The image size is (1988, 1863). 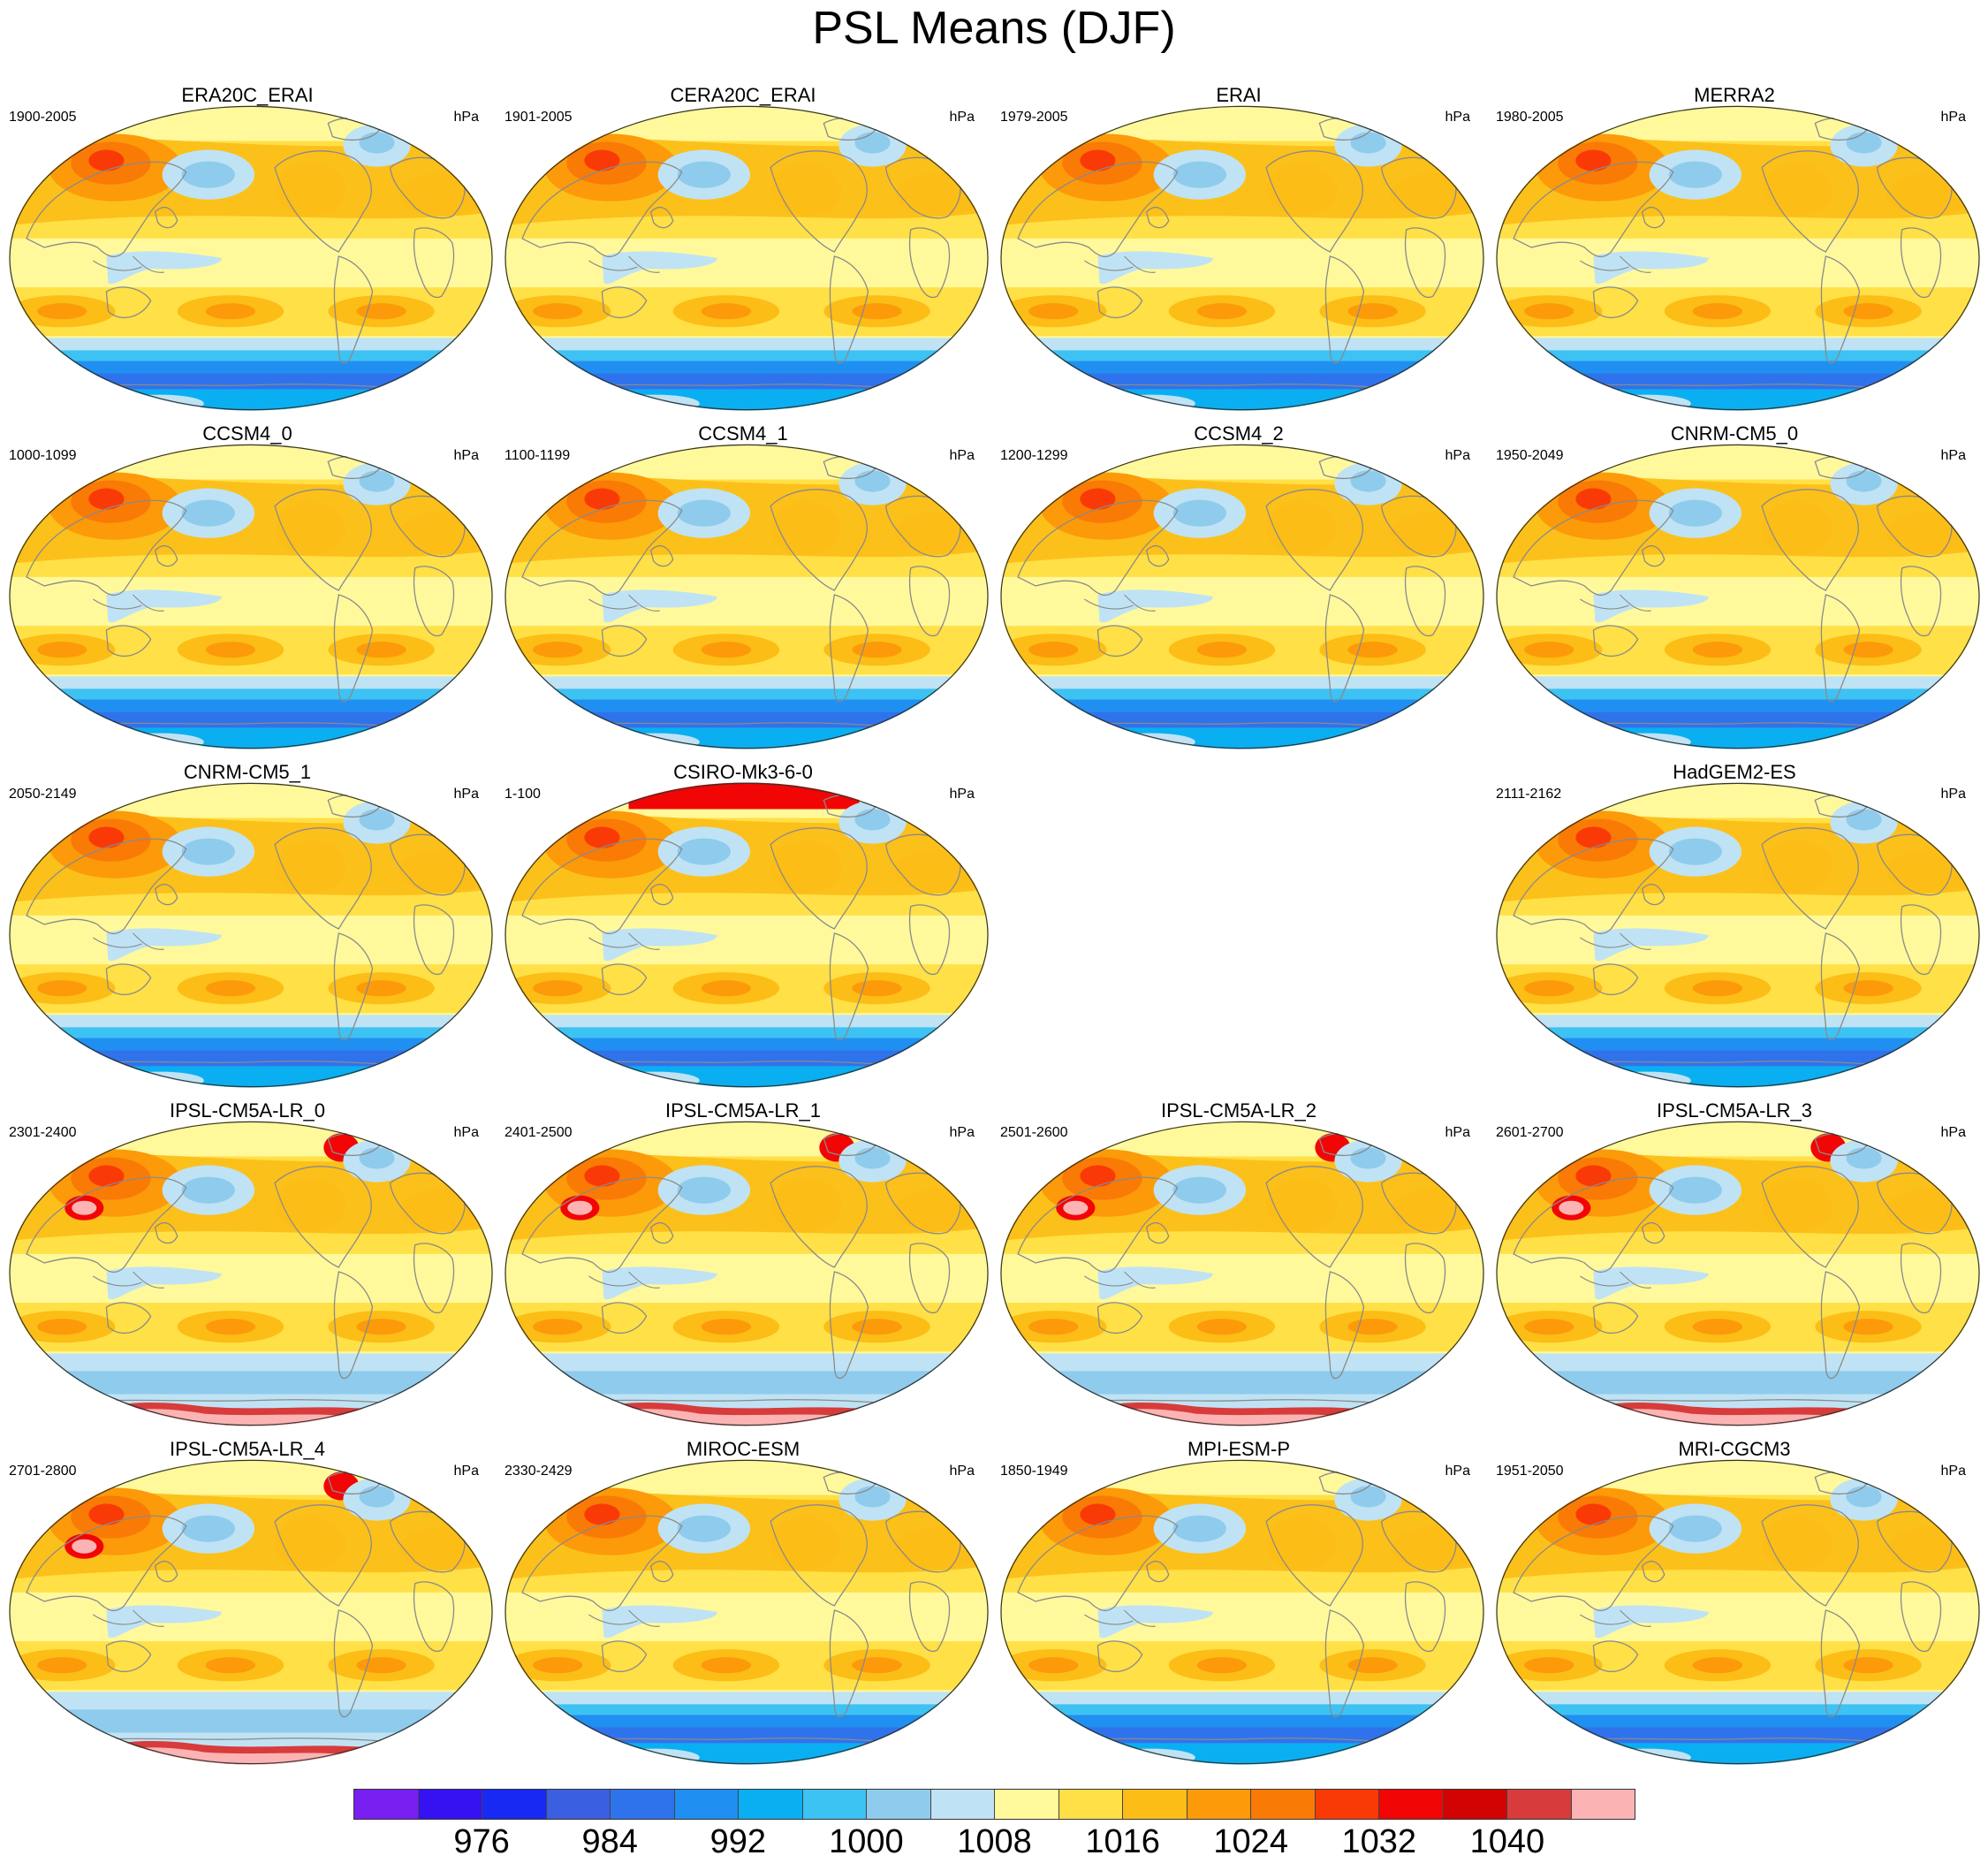 I want to click on panel-years: 1901-2005, so click(x=539, y=117).